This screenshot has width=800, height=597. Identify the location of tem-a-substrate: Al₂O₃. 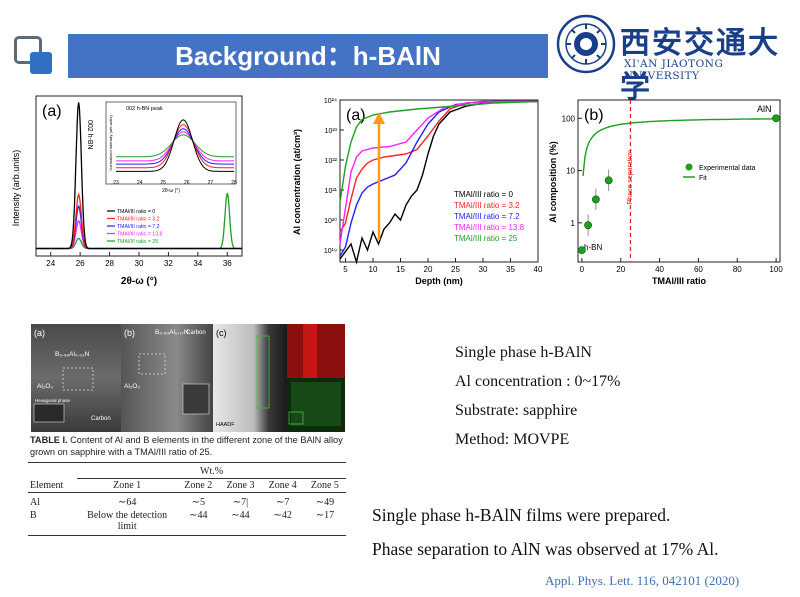
(45, 386).